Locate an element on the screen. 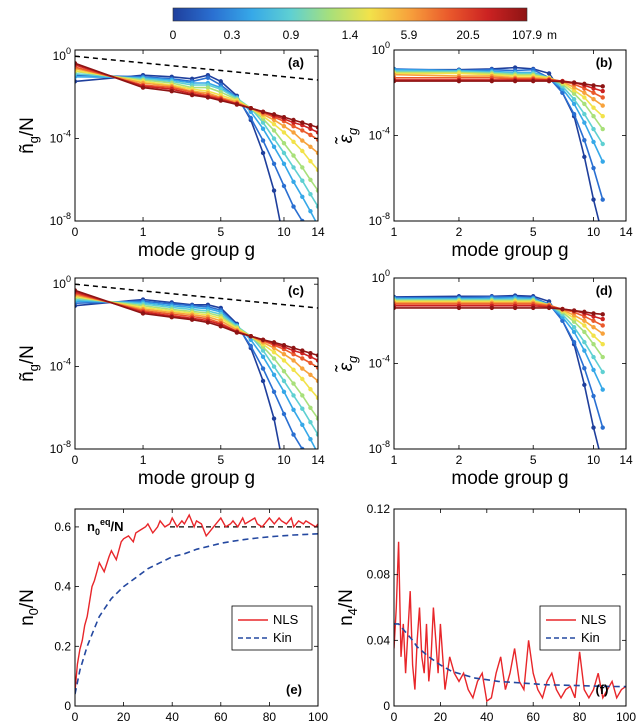  colorbar-tick-label: 0 is located at coordinates (173, 35).